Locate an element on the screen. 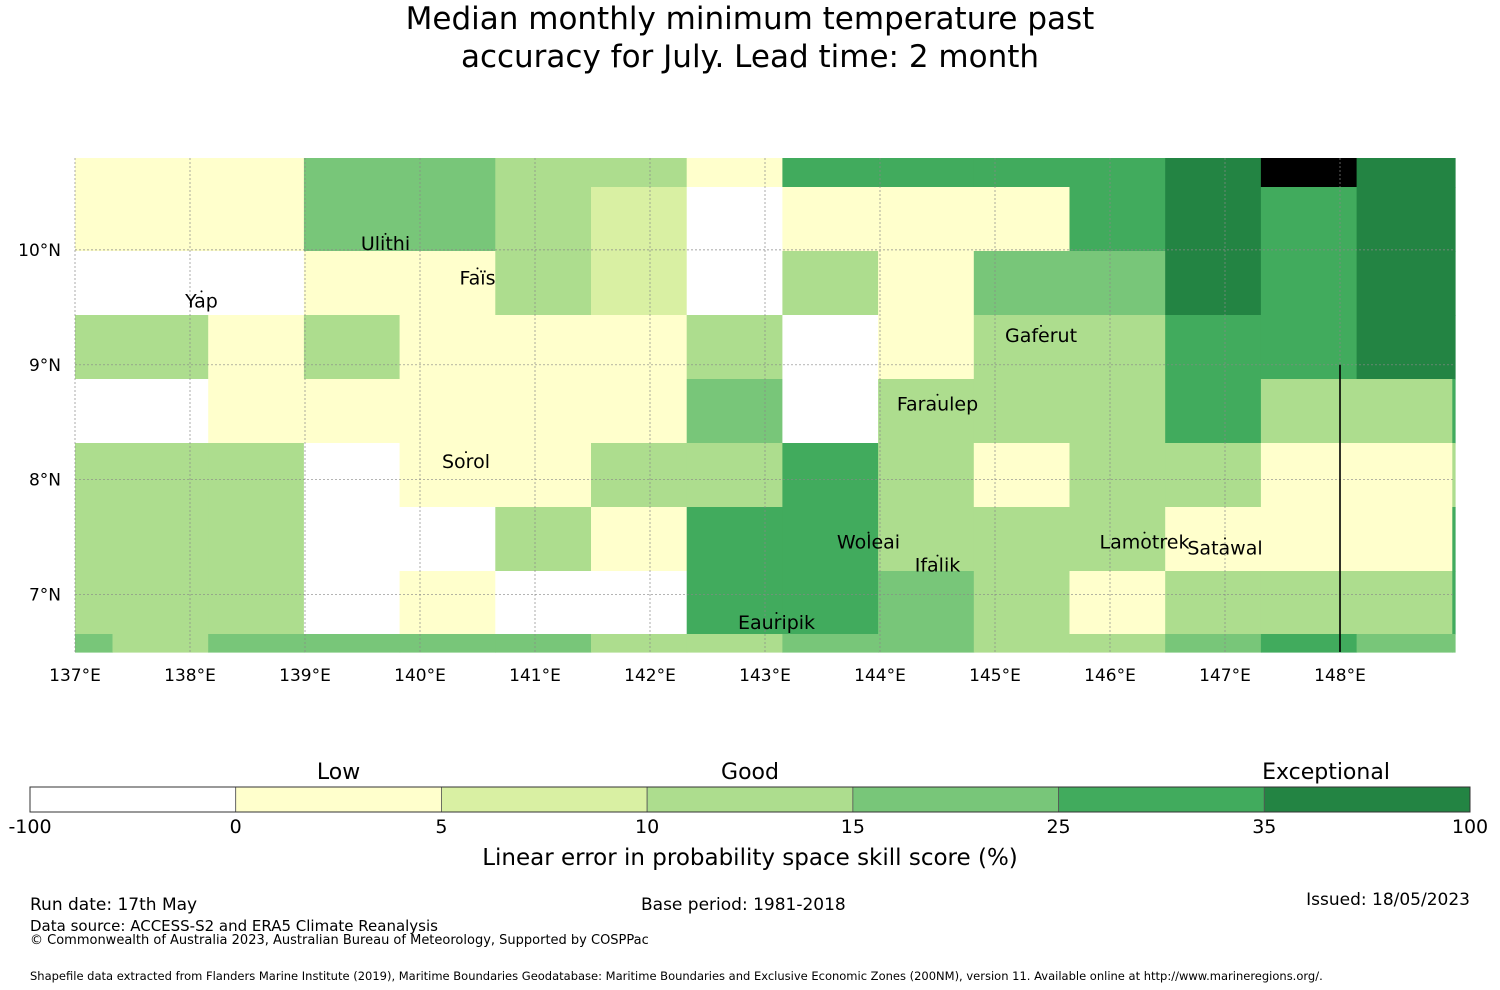 The height and width of the screenshot is (990, 1500). lon-tick-label: 148°E is located at coordinates (1340, 676).